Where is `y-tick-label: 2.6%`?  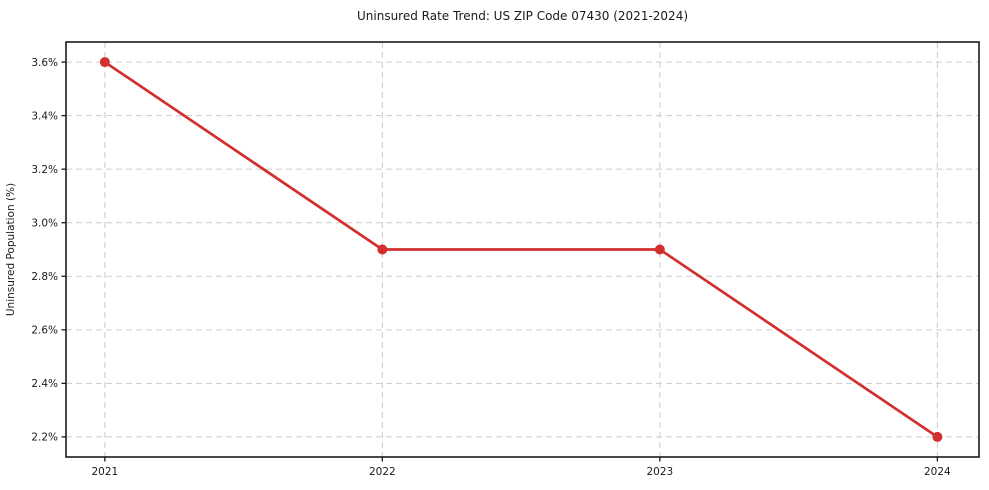 y-tick-label: 2.6% is located at coordinates (44, 331).